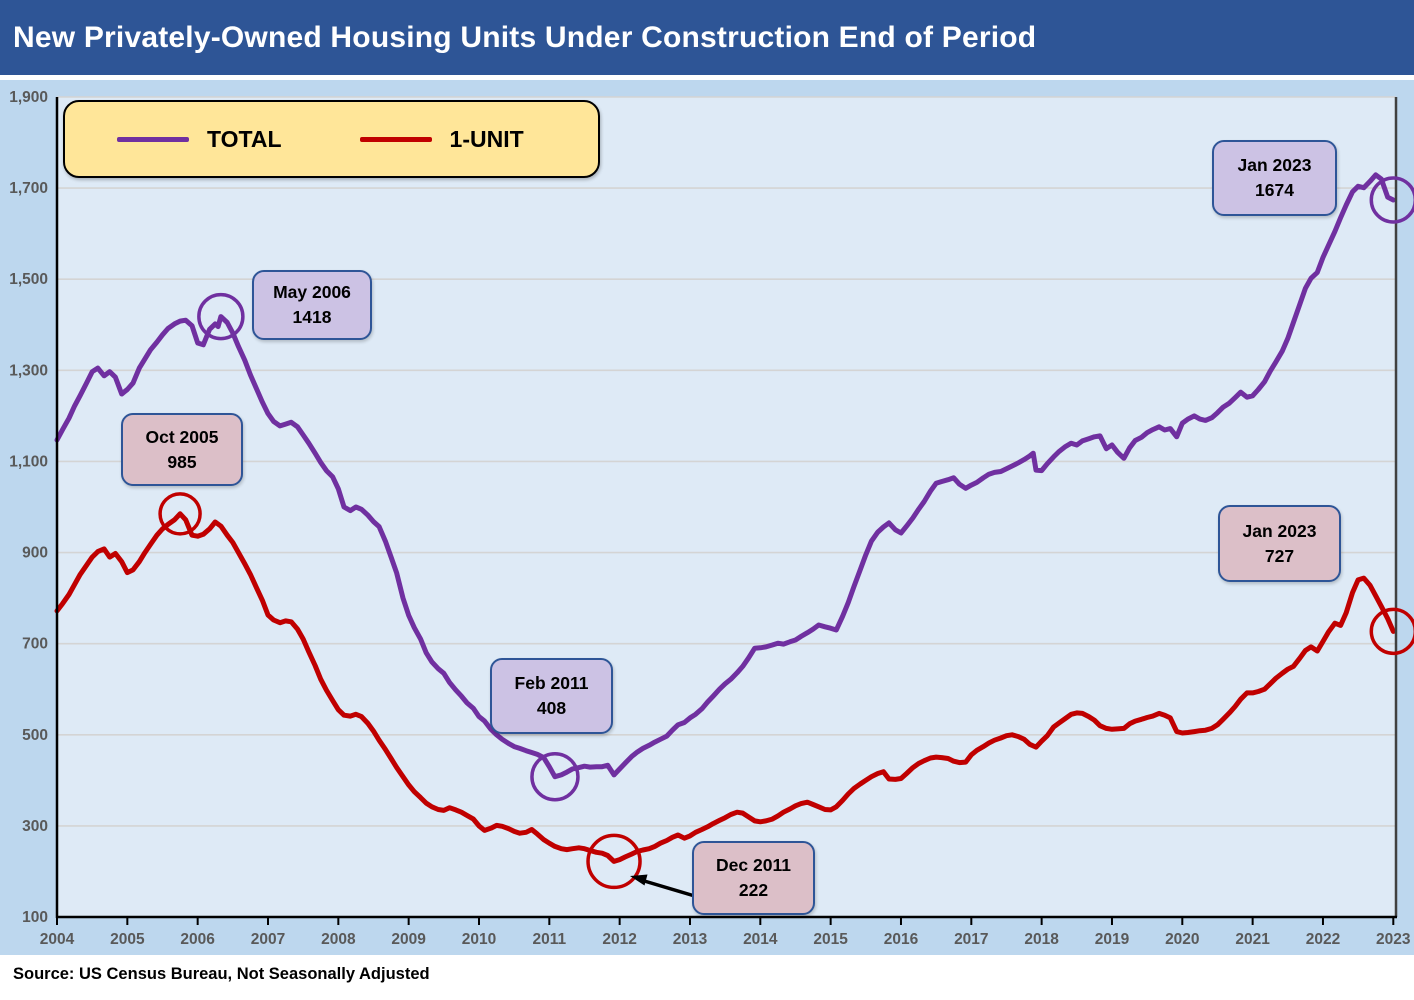 This screenshot has width=1414, height=1000. What do you see at coordinates (182, 436) in the screenshot?
I see `annotation-date: Oct 2005` at bounding box center [182, 436].